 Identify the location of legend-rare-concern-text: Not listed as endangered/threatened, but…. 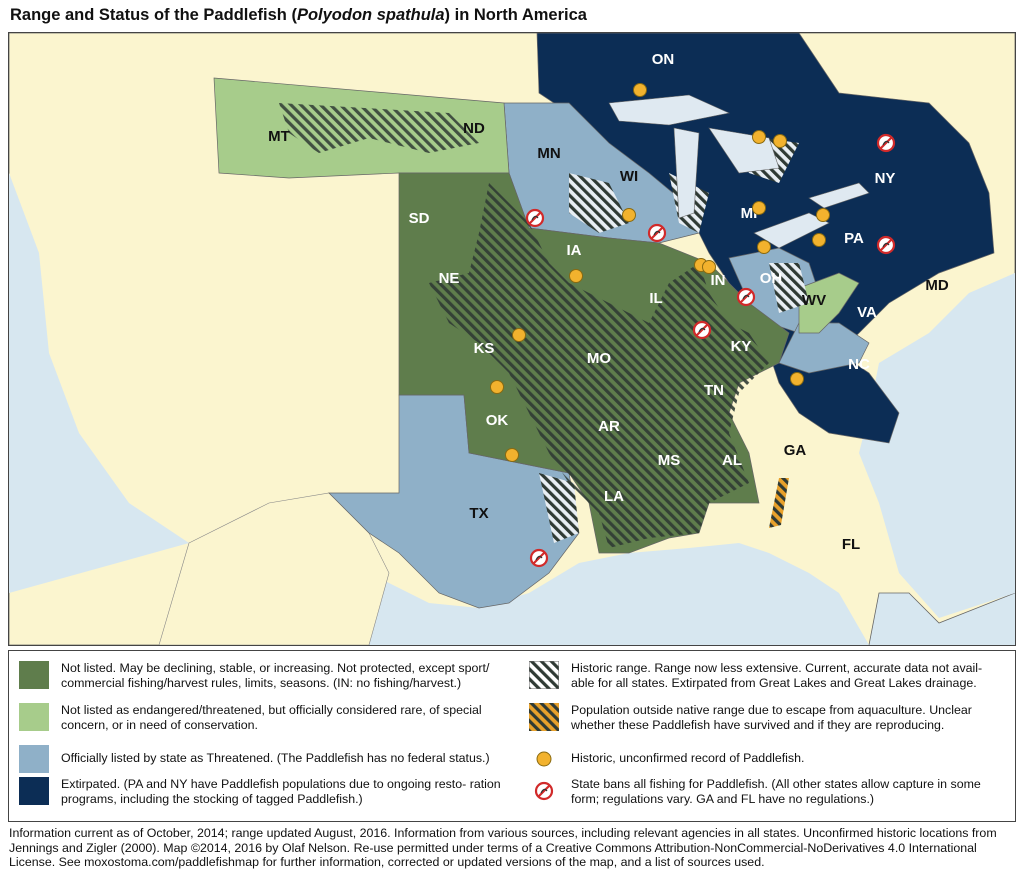
(271, 717).